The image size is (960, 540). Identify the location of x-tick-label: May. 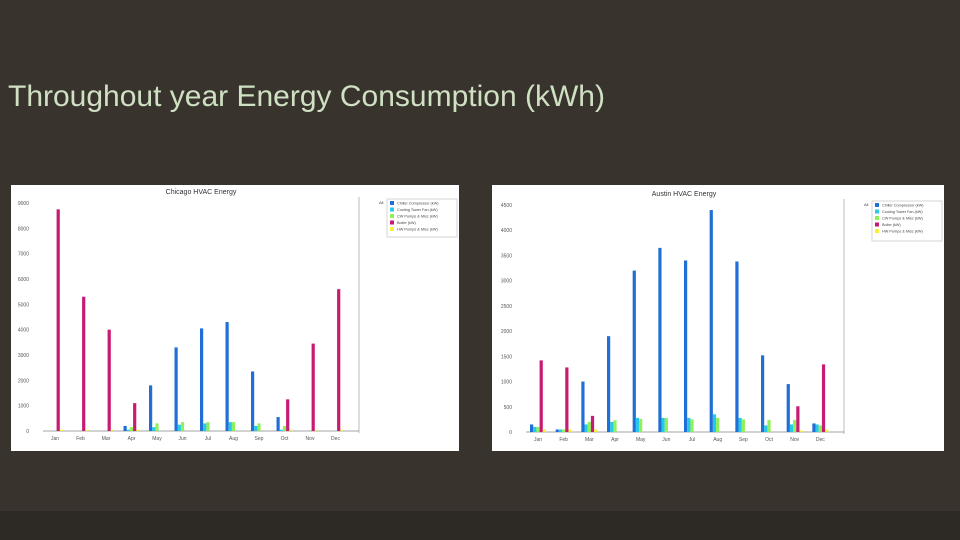
(157, 439).